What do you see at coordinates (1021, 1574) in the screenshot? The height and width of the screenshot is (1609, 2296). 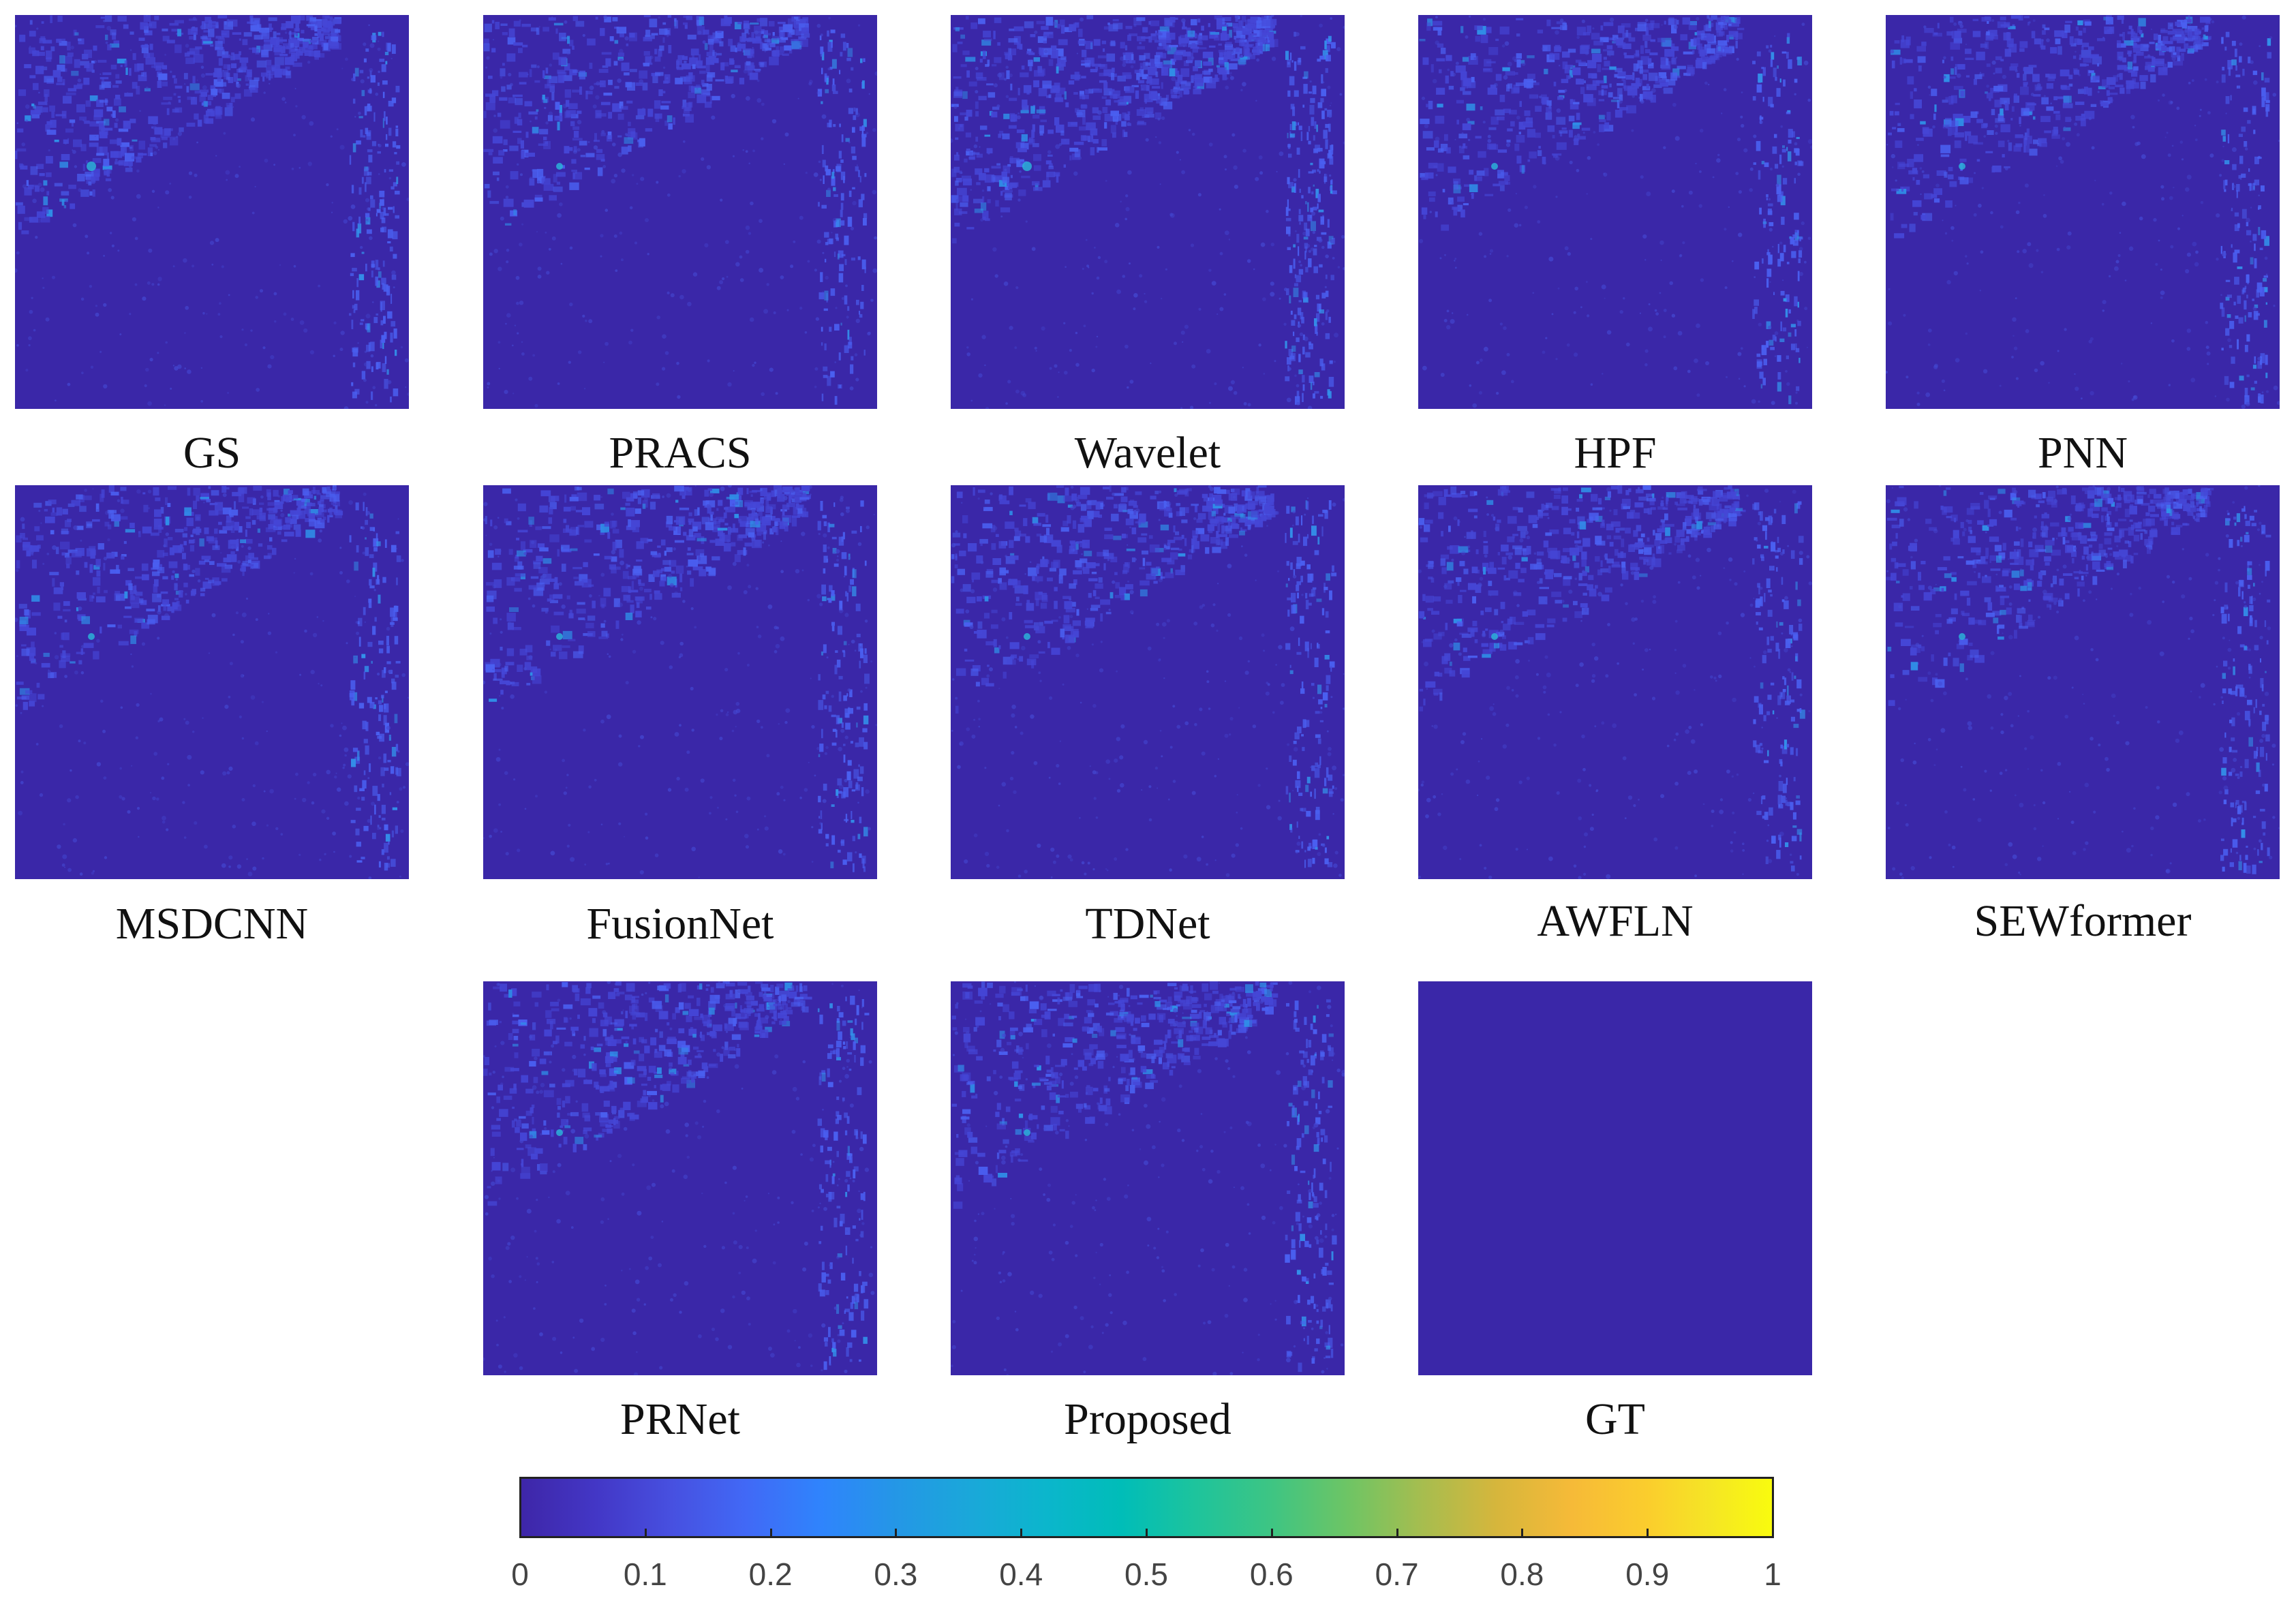 I see `colorbar-tick-label: 0.4` at bounding box center [1021, 1574].